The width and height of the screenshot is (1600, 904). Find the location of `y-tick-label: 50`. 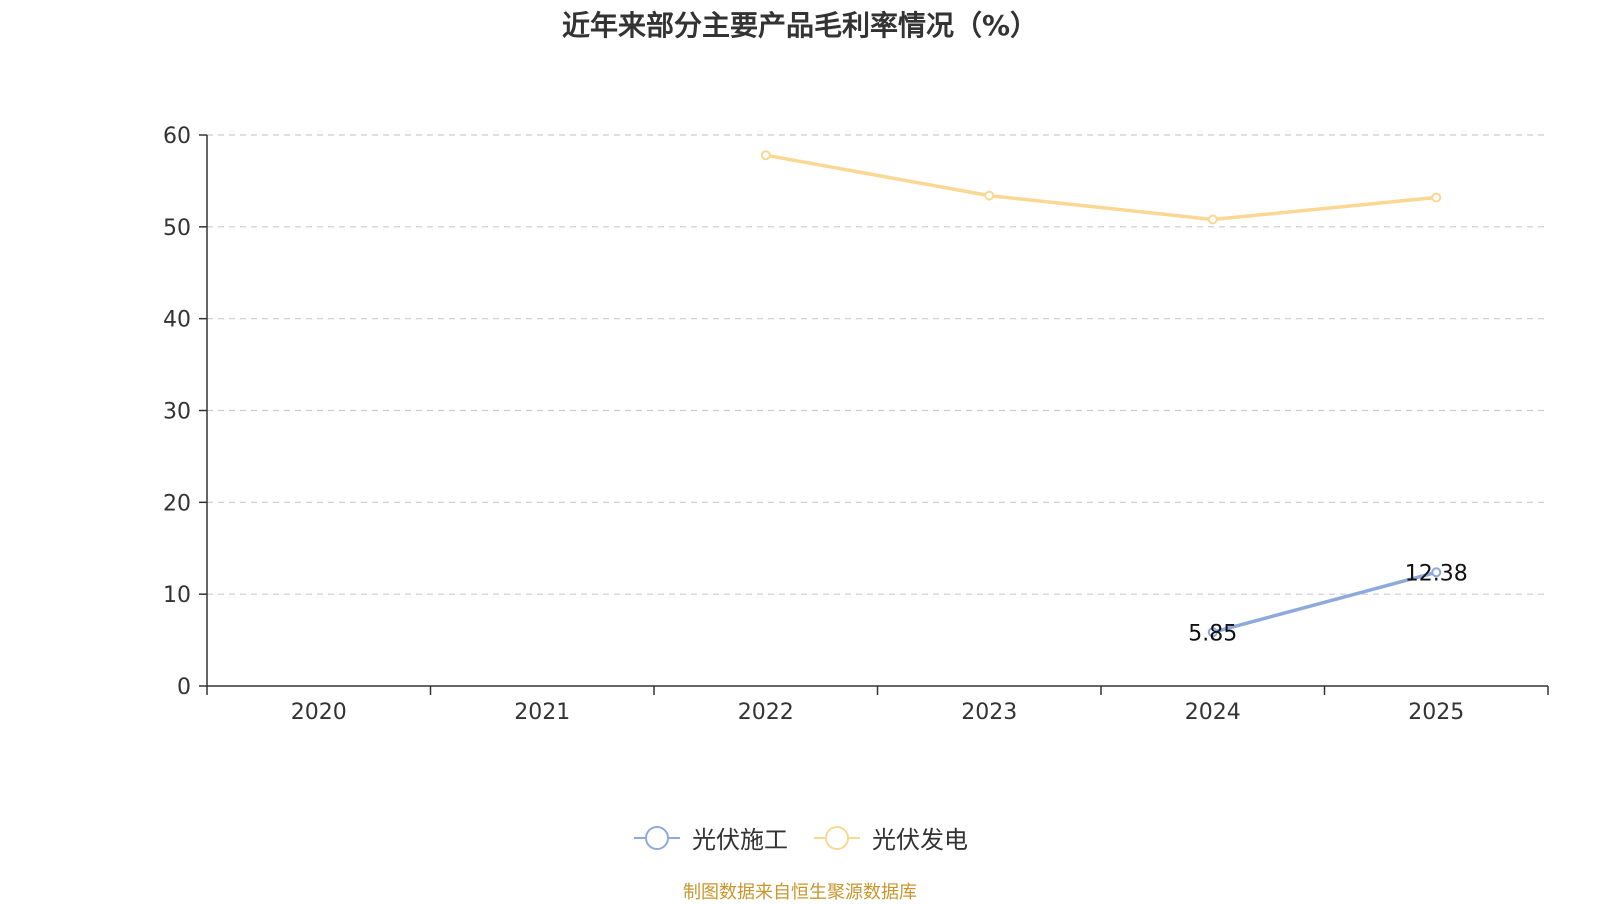

y-tick-label: 50 is located at coordinates (177, 228).